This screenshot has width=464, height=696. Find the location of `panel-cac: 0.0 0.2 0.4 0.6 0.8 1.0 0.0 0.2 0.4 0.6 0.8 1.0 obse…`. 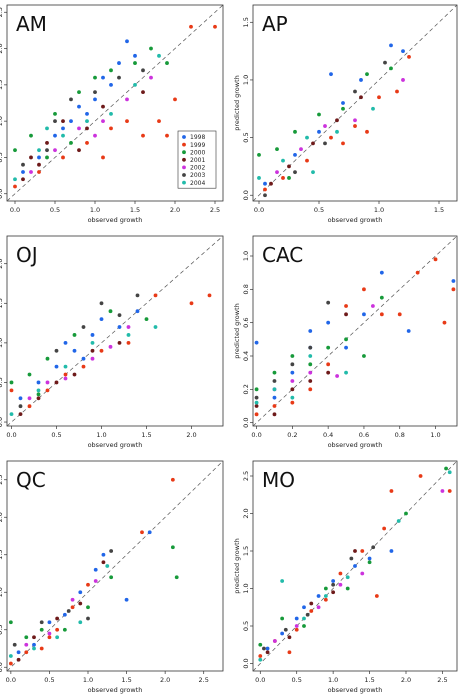

panel-cac: 0.0 0.2 0.4 0.6 0.8 1.0 0.0 0.2 0.4 0.6 0.8 1.0 obse… is located at coordinates (345, 342).